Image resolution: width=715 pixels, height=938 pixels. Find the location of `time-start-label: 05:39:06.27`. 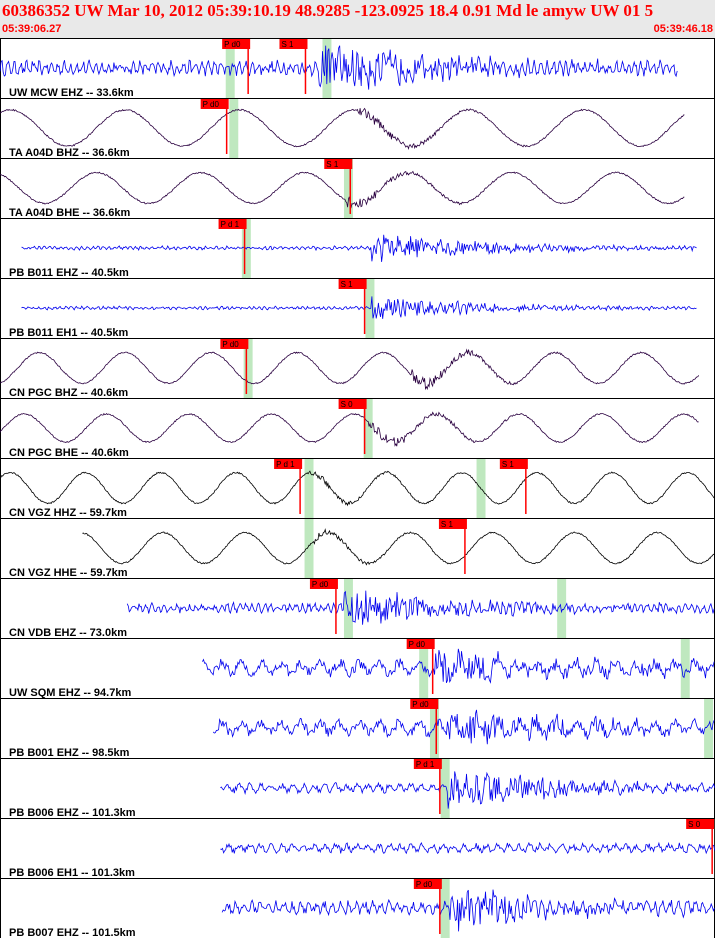

time-start-label: 05:39:06.27 is located at coordinates (32, 29).